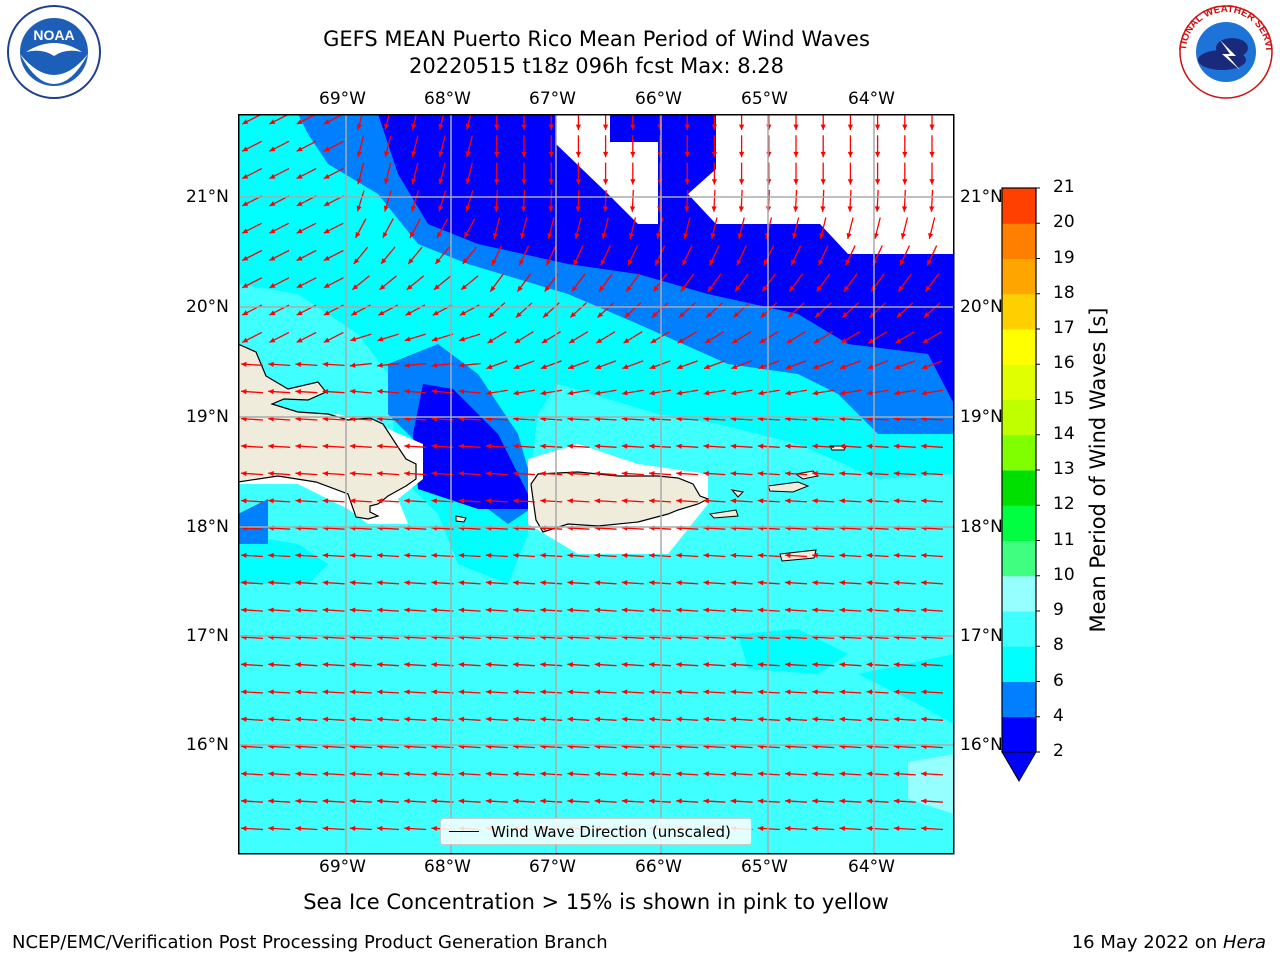  Describe the element at coordinates (1064, 469) in the screenshot. I see `colorbar-tick-label: 13` at that location.